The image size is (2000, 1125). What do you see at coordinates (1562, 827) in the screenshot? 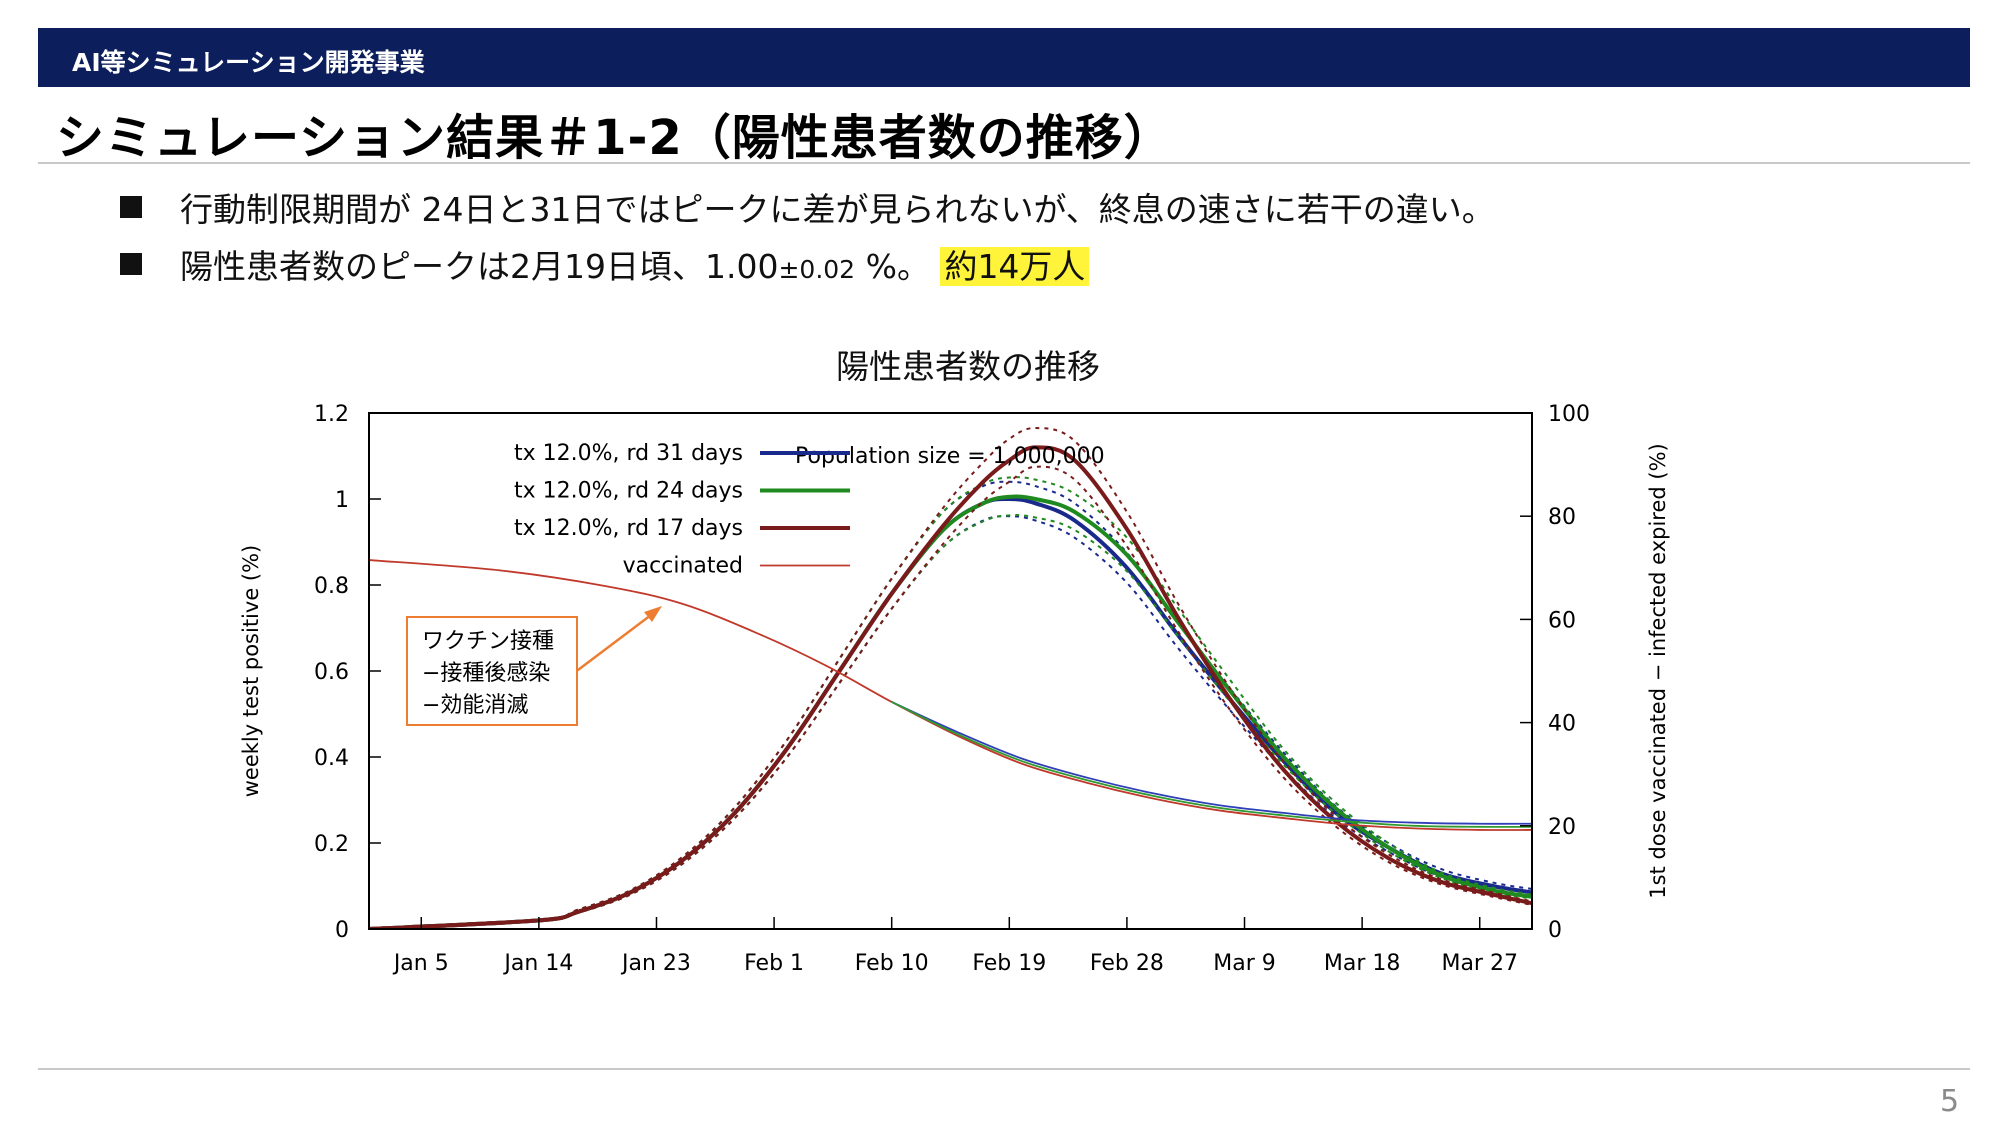
I see `y2-tick-label: 20` at bounding box center [1562, 827].